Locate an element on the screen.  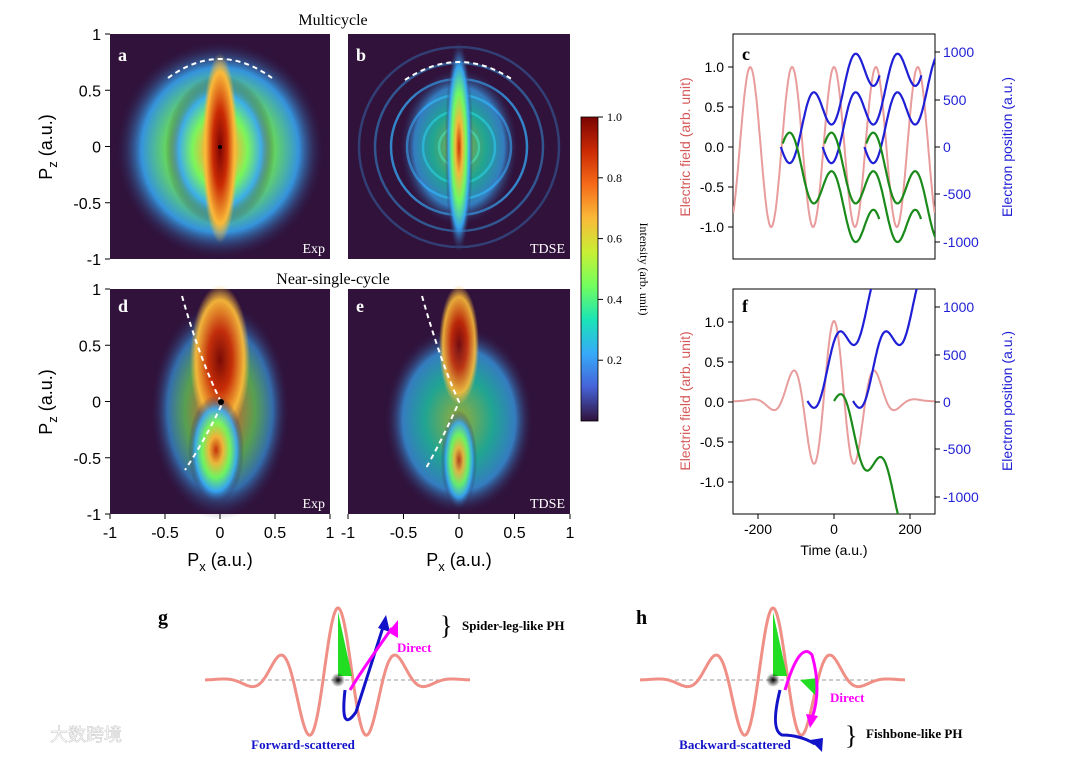
panel-g-letter: g is located at coordinates (163, 618).